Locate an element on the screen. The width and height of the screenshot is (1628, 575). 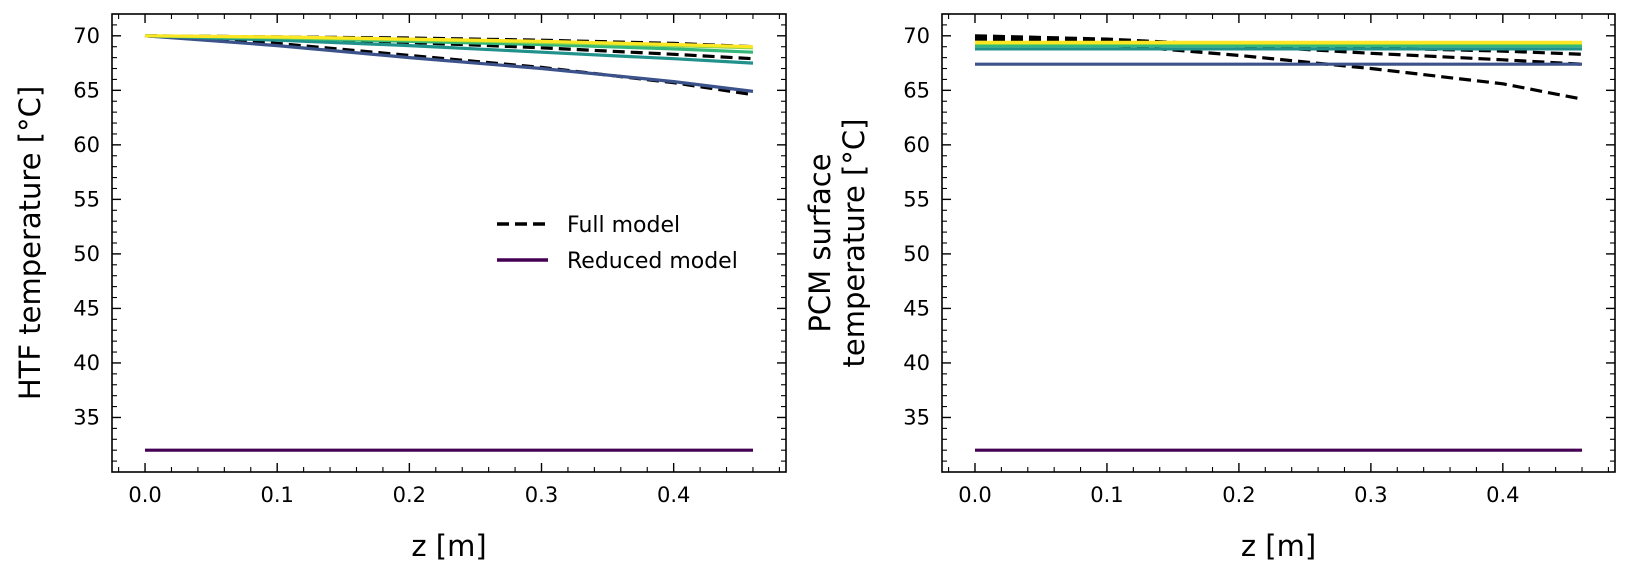
y-axis-label-line: PCM surface is located at coordinates (820, 242).